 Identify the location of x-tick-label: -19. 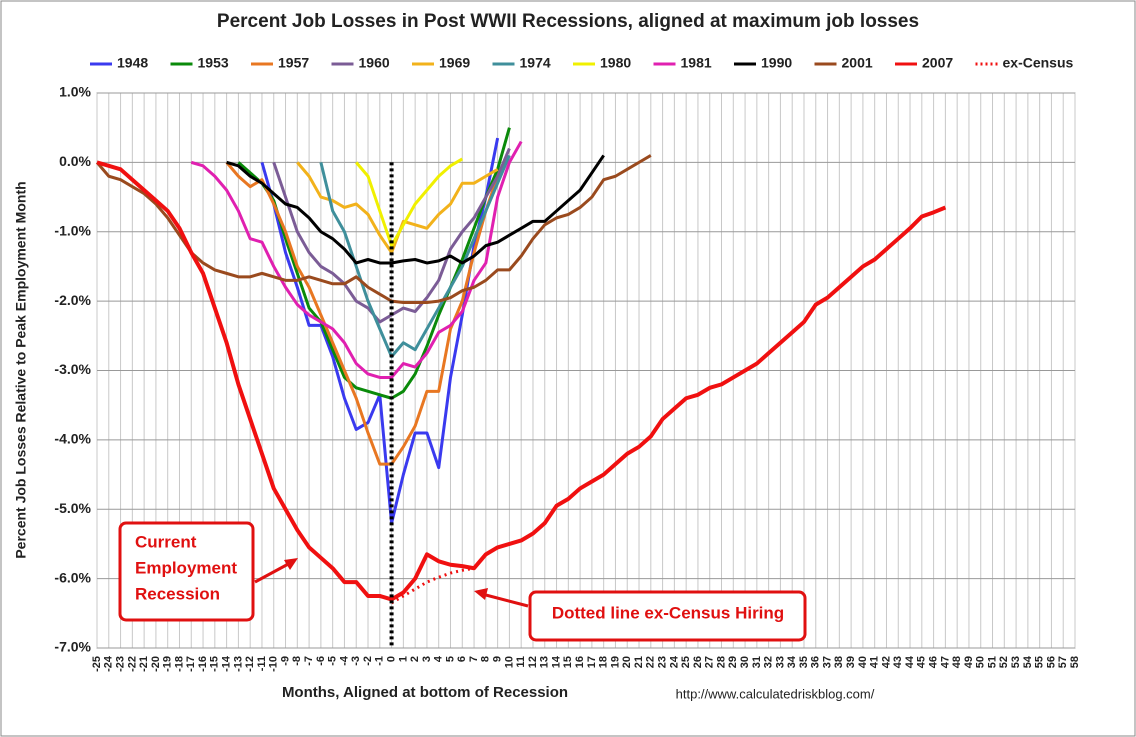
(168, 664).